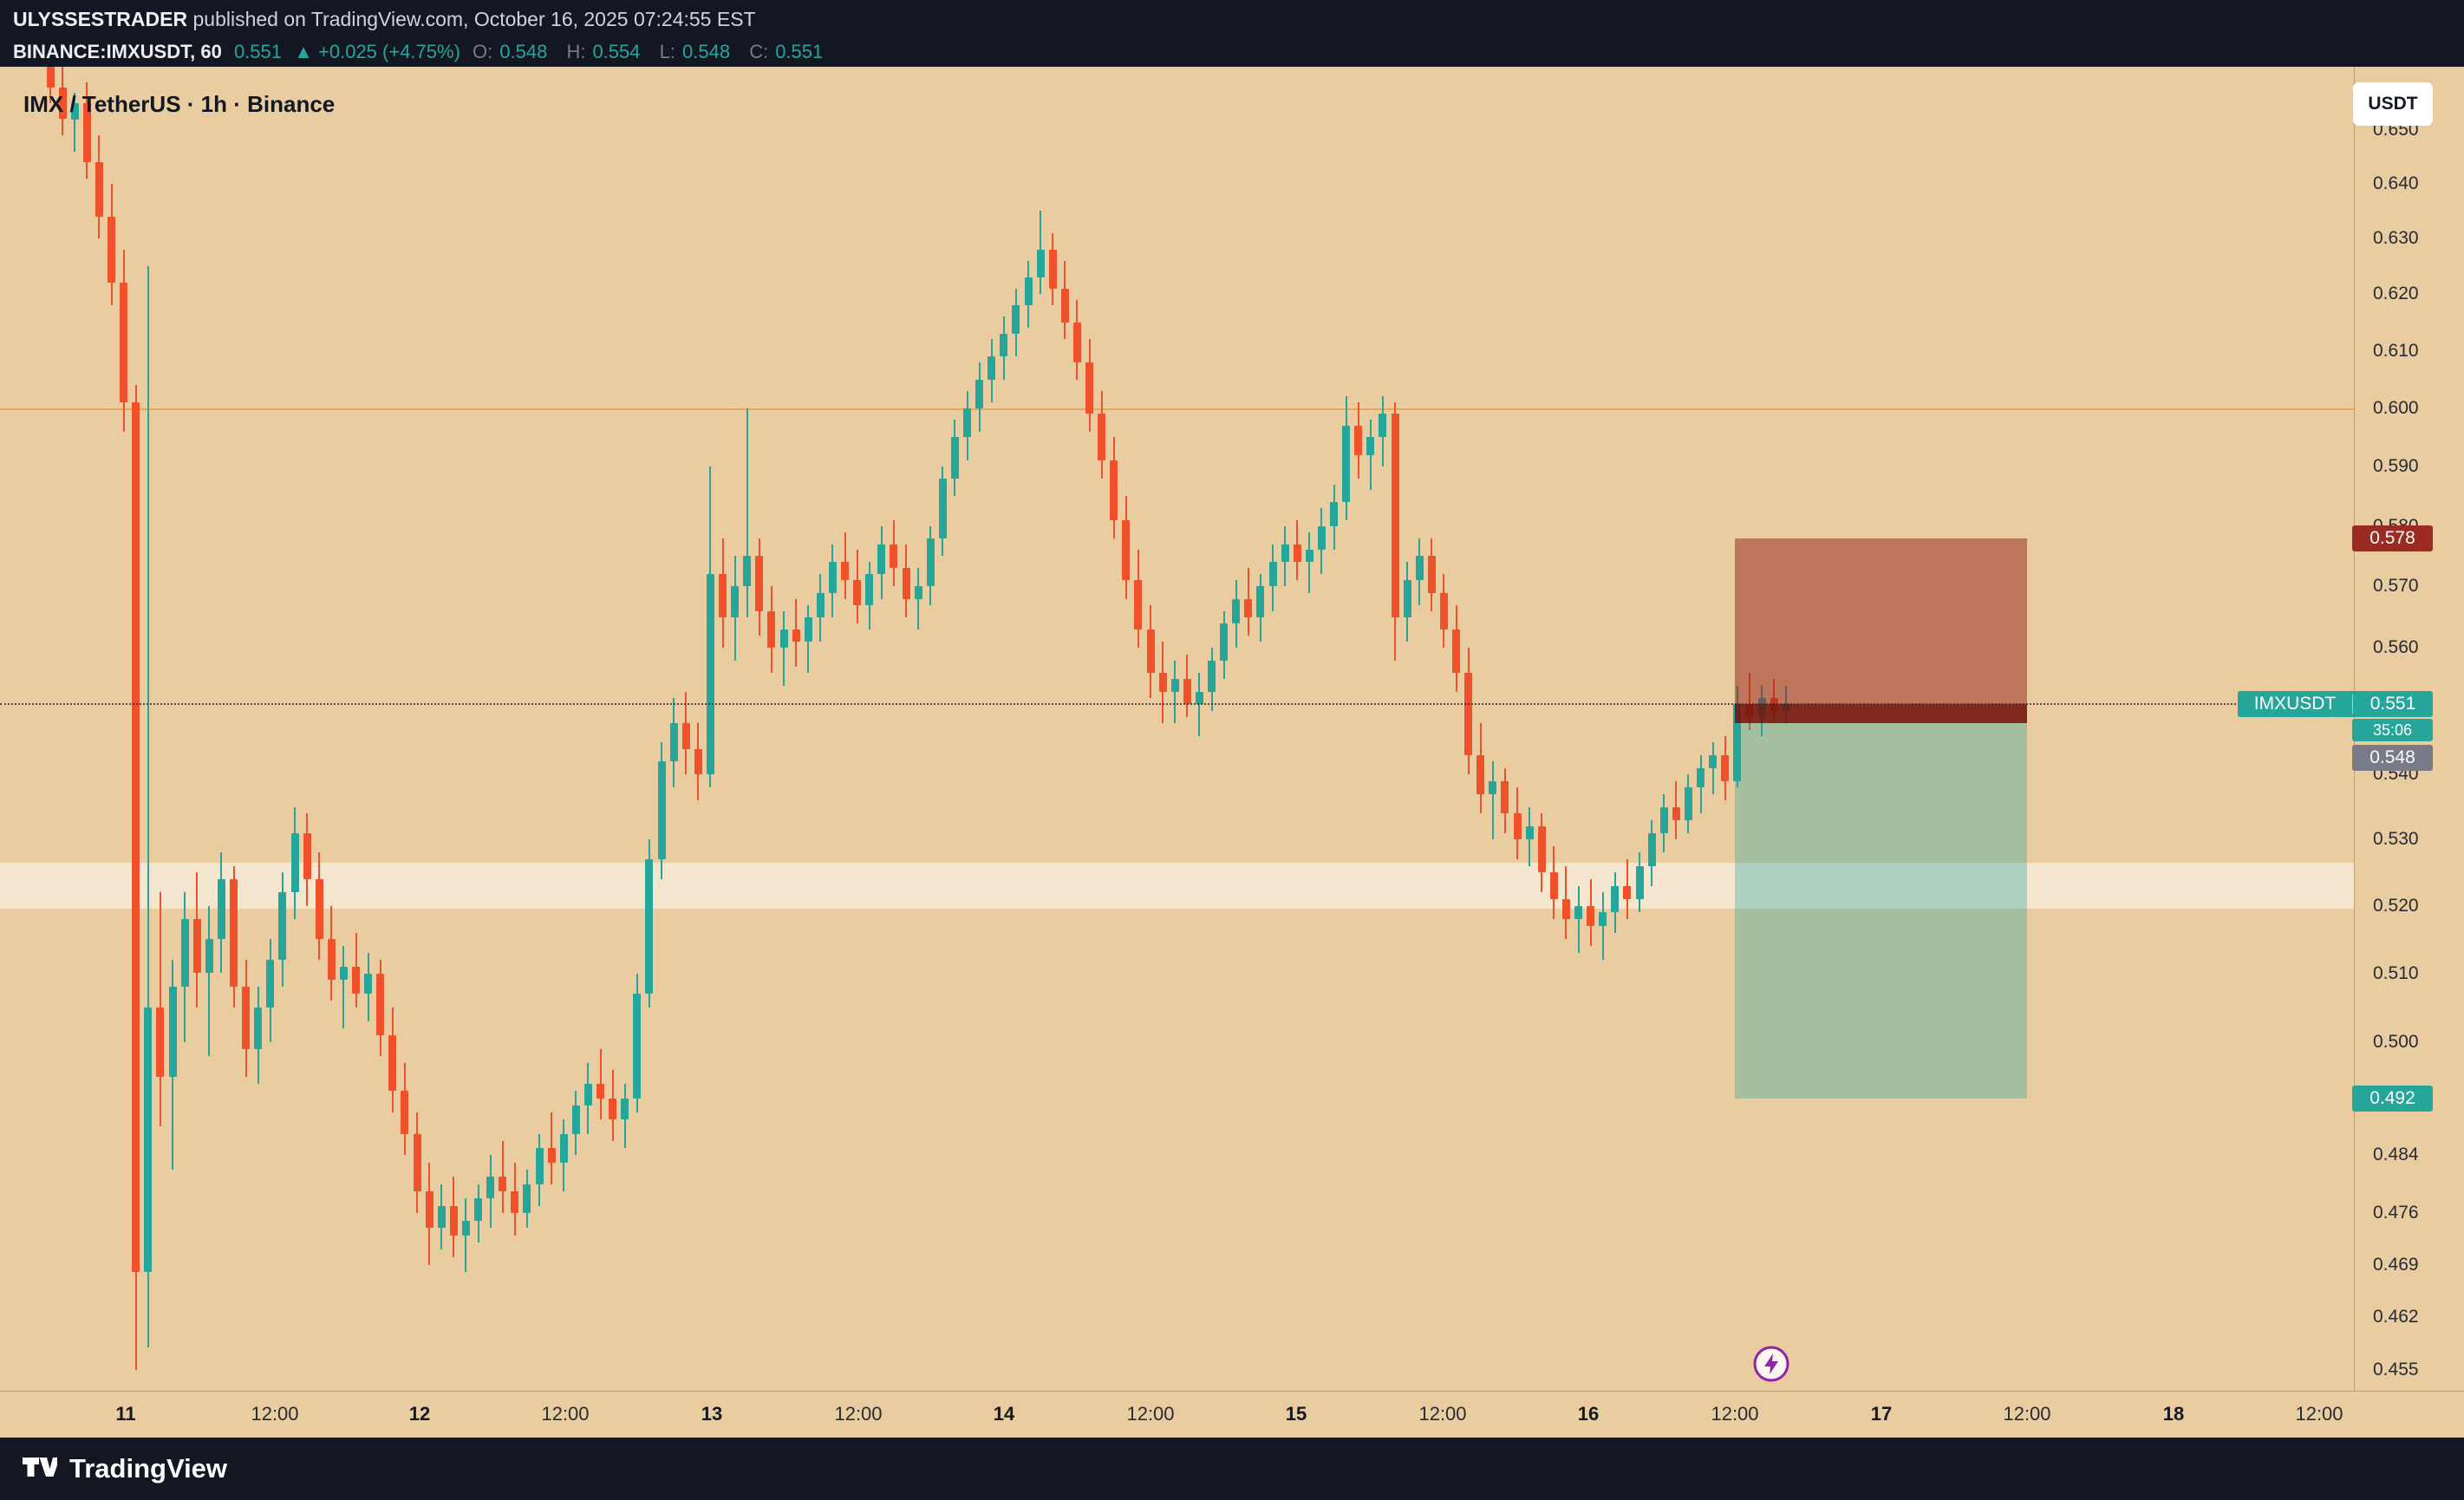 The height and width of the screenshot is (1500, 2464). I want to click on position-profit-zone, so click(1881, 911).